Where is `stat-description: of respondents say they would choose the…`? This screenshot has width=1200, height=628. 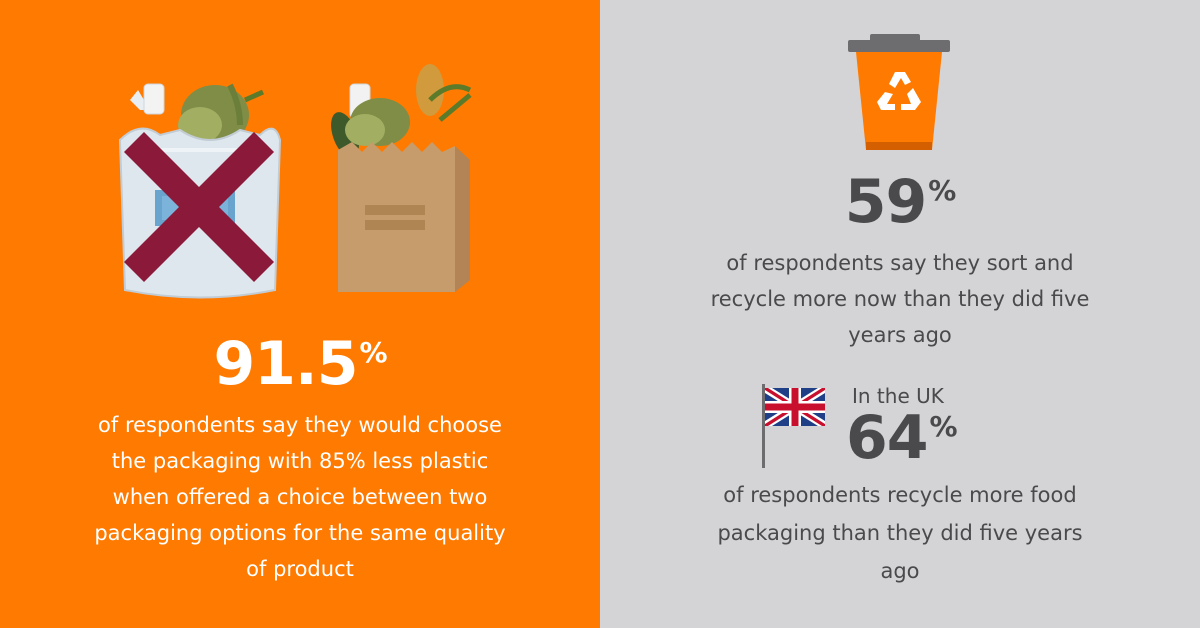
stat-description: of respondents say they would choose the… is located at coordinates (300, 497).